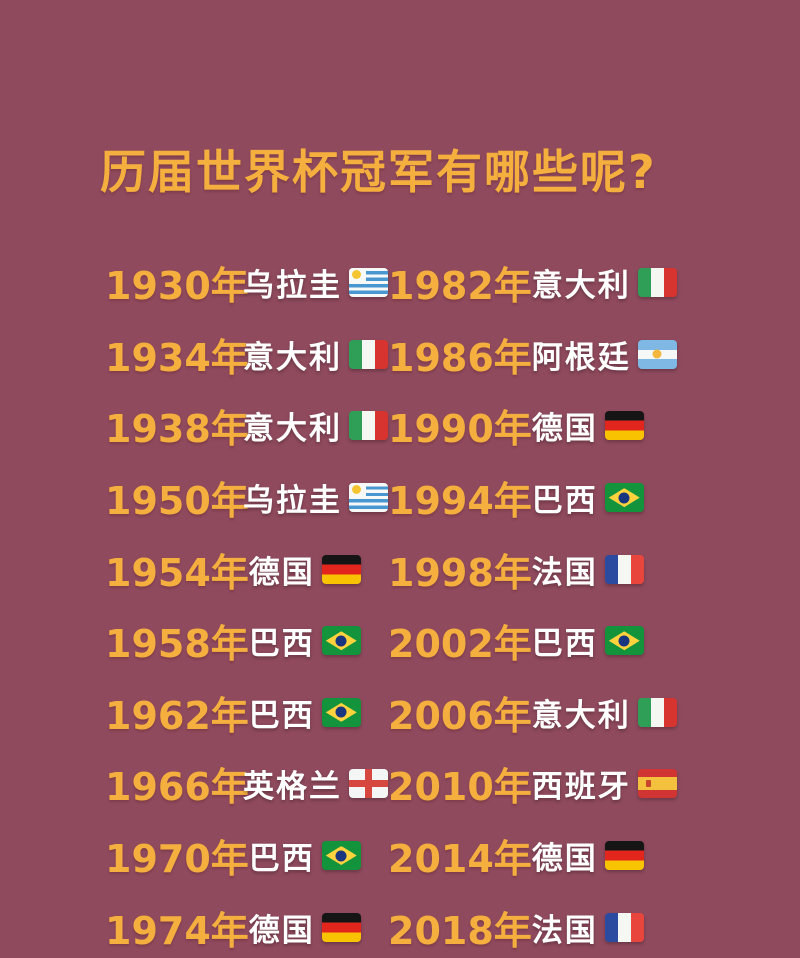 Image resolution: width=800 pixels, height=958 pixels. I want to click on champion-row: 1998年 法国, so click(594, 569).